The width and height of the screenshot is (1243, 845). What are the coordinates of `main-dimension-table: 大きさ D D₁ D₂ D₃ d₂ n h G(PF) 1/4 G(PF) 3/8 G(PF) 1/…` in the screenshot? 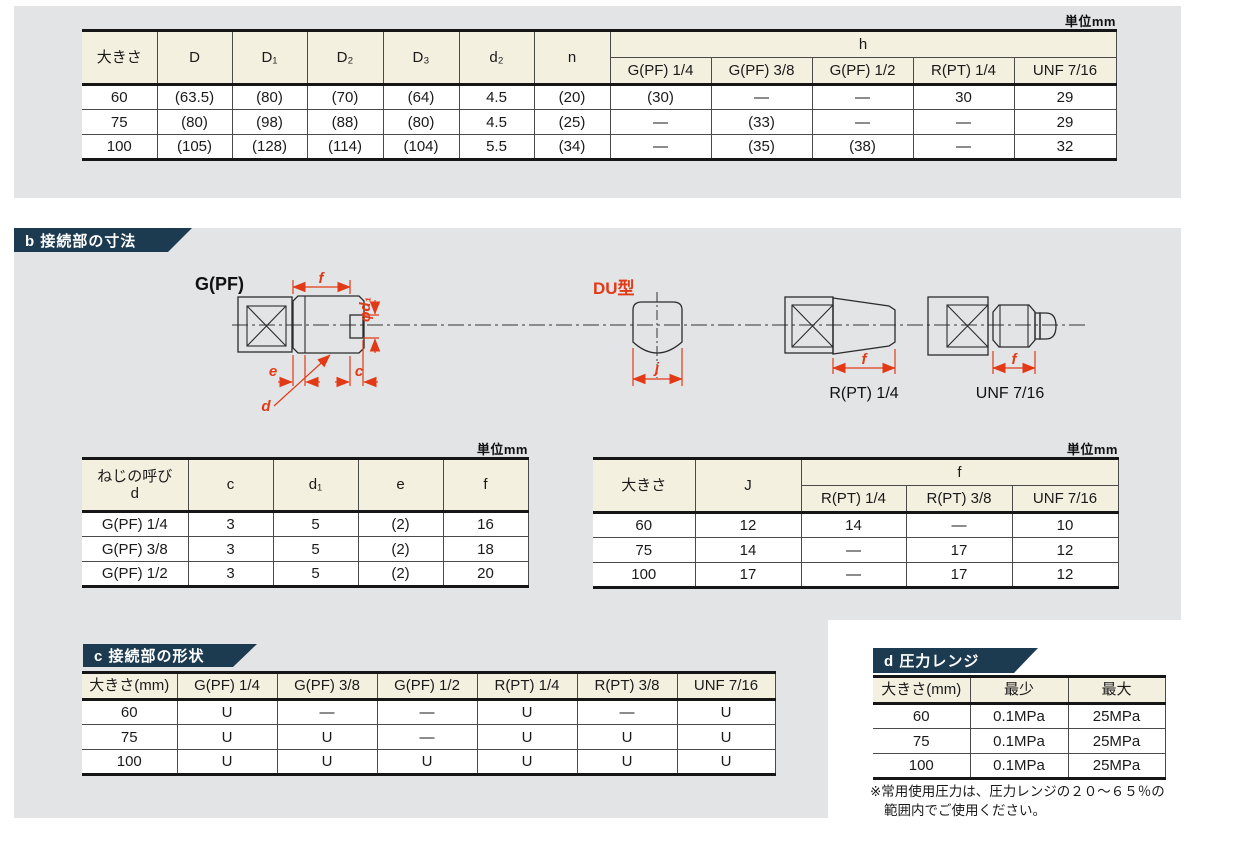 It's located at (599, 95).